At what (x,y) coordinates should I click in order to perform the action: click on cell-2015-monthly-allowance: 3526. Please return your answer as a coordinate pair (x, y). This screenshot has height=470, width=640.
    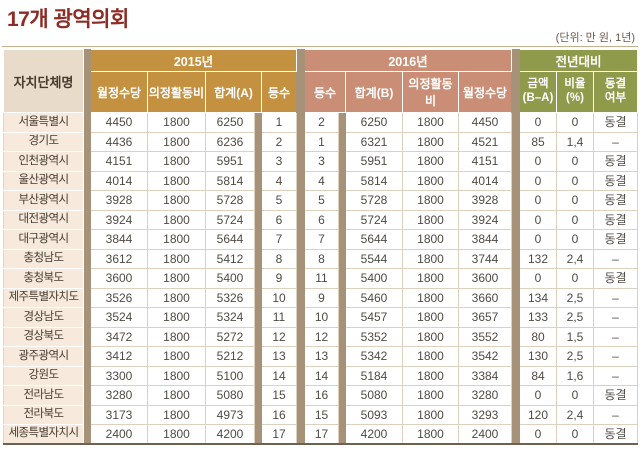
    Looking at the image, I should click on (119, 297).